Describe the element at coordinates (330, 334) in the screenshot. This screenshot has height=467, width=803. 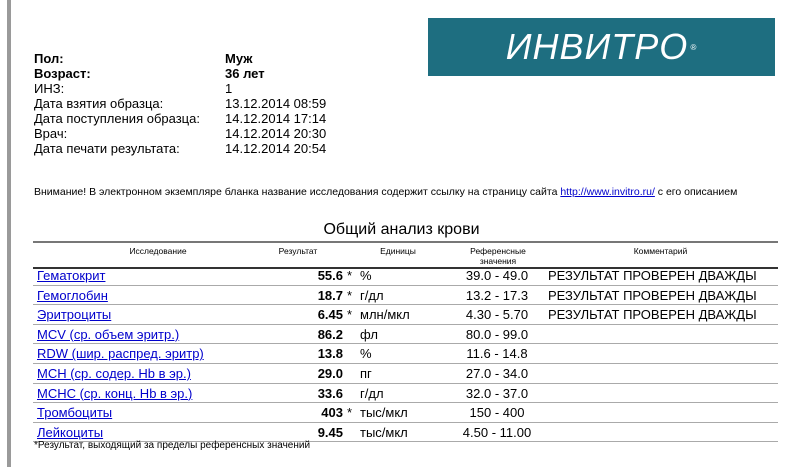
I see `result-value: 86.2` at that location.